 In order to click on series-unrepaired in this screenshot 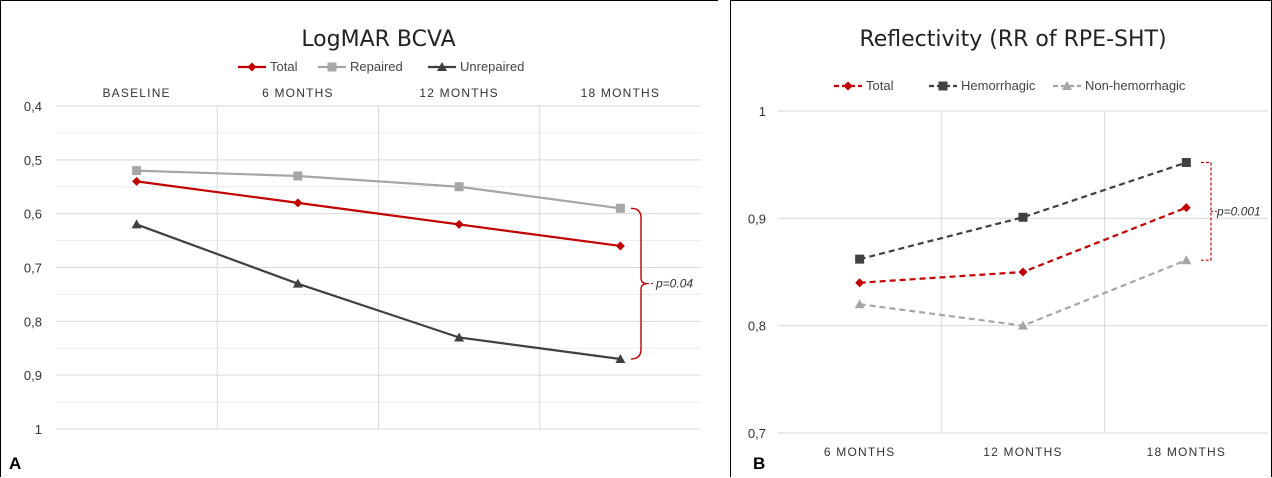, I will do `click(378, 291)`.